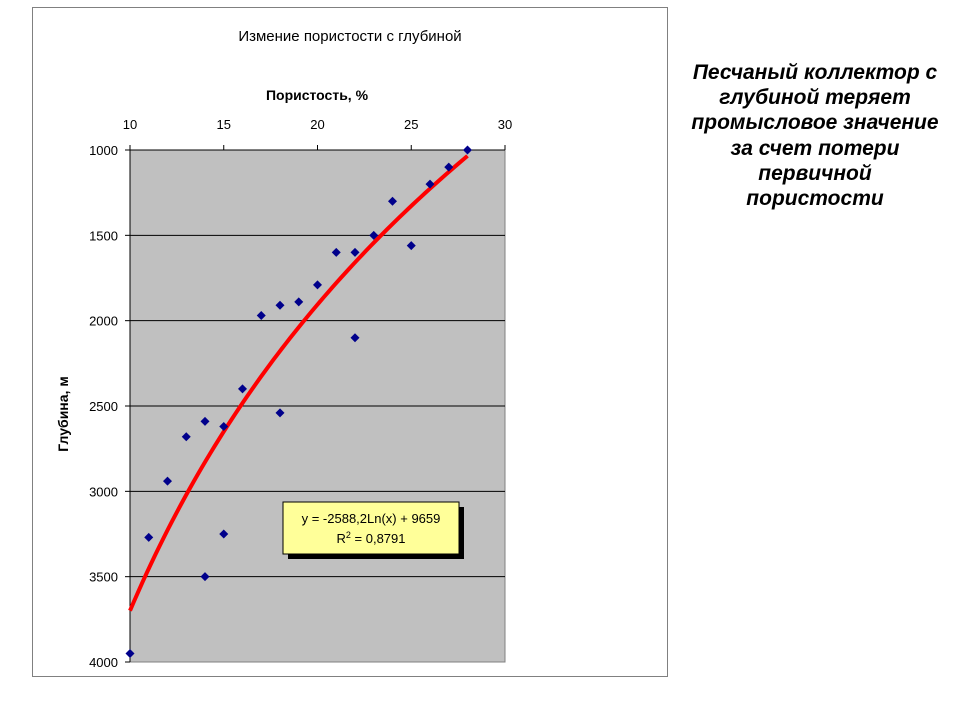 This screenshot has width=960, height=720. What do you see at coordinates (63, 413) in the screenshot?
I see `y-axis-title: Глубина, м` at bounding box center [63, 413].